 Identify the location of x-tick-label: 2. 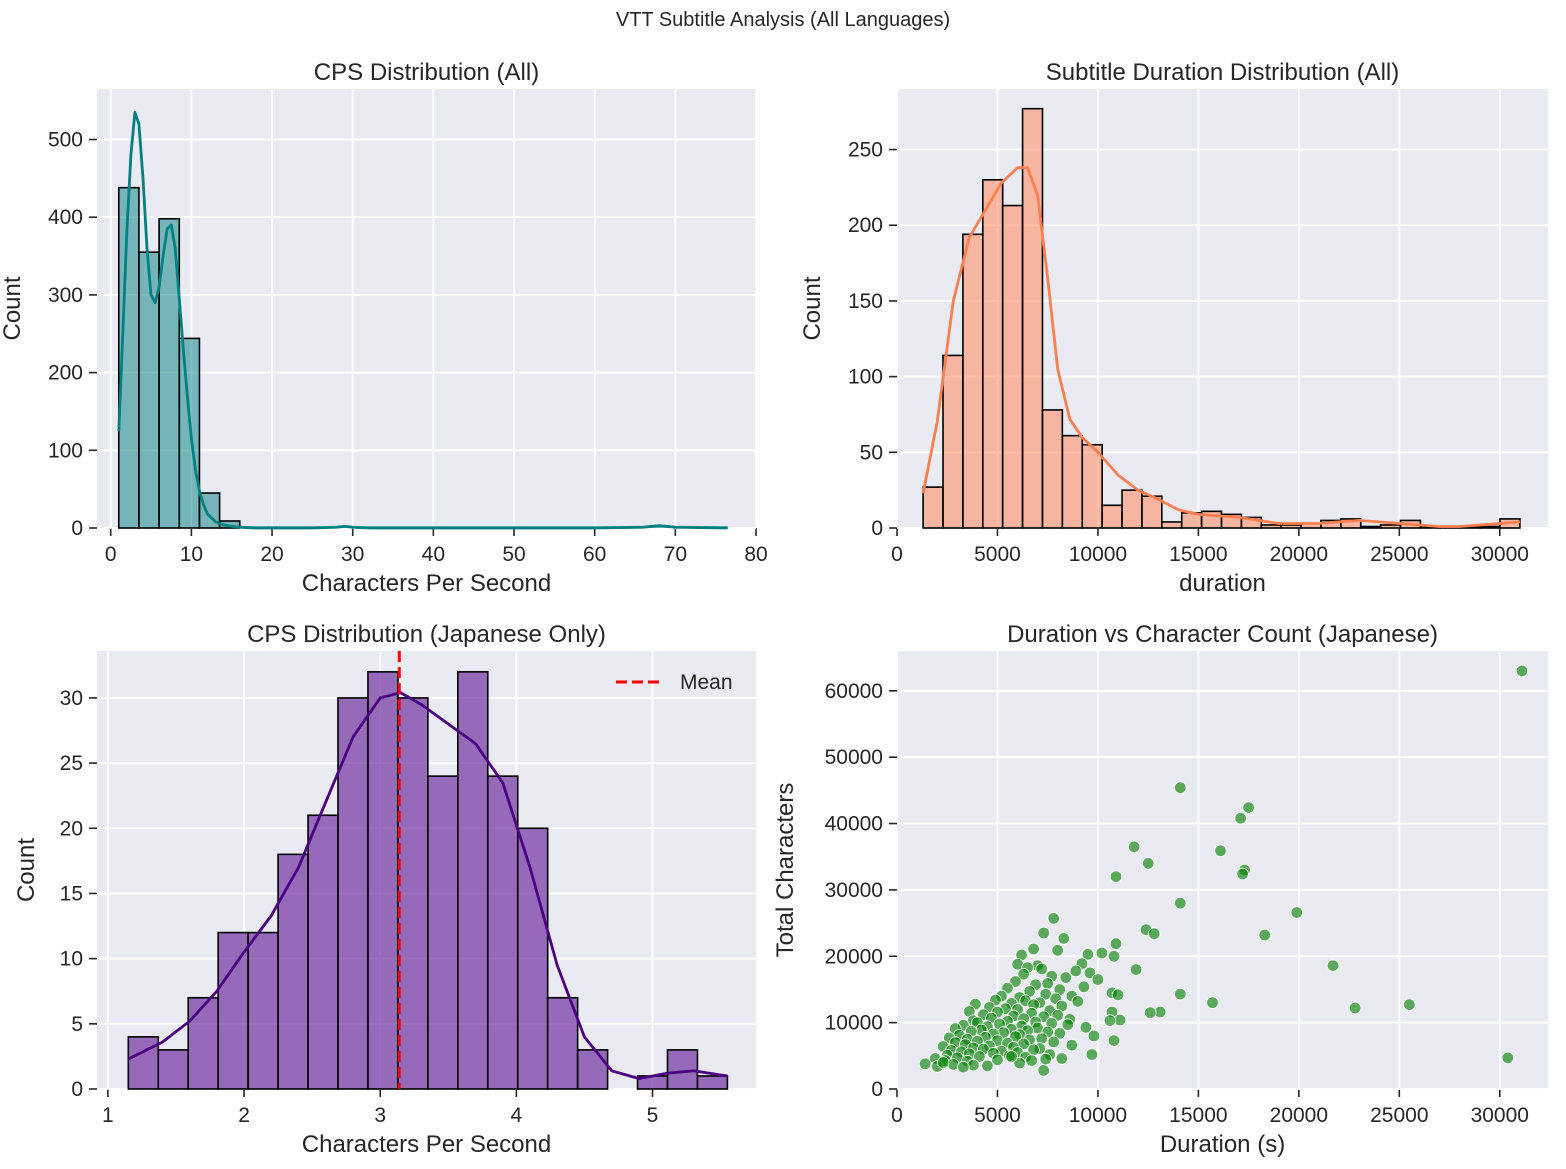
(244, 1115).